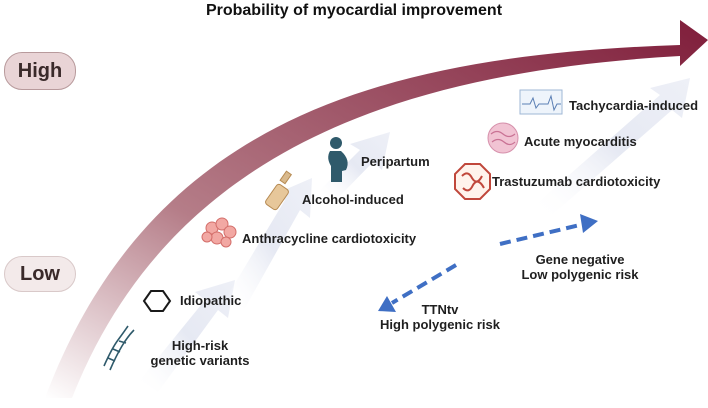 This screenshot has width=708, height=408. Describe the element at coordinates (472, 181) in the screenshot. I see `protein-structure-icon` at that location.